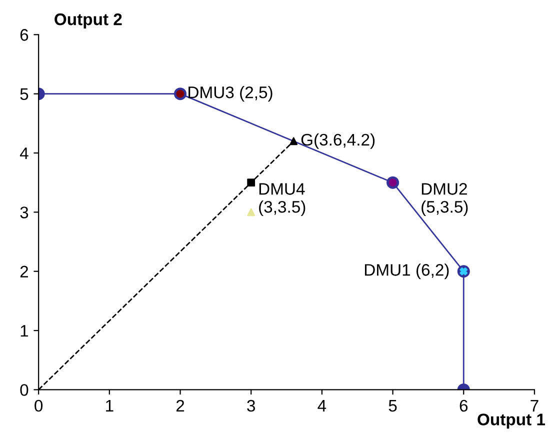 The width and height of the screenshot is (551, 433). Describe the element at coordinates (24, 272) in the screenshot. I see `y-tick-label: 2` at that location.